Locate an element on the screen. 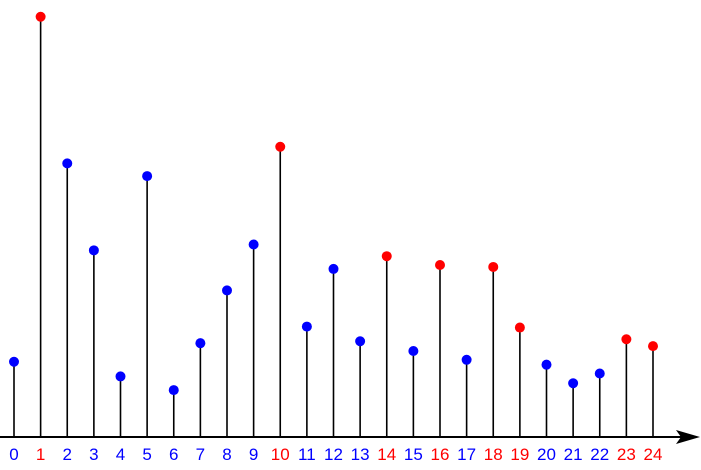  x-tick-label: 14 is located at coordinates (386, 454).